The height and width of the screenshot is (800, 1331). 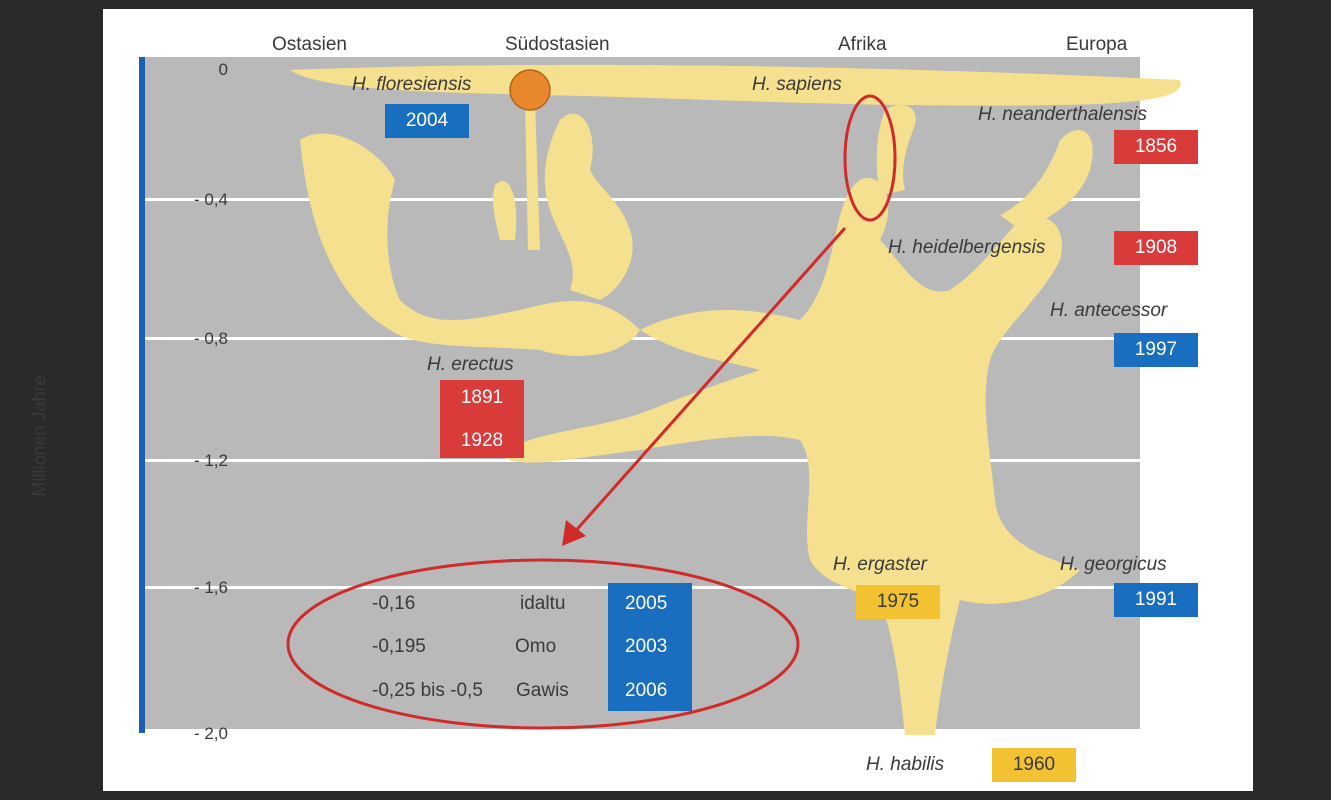 What do you see at coordinates (210, 587) in the screenshot?
I see `tick-1-6: - 1,6` at bounding box center [210, 587].